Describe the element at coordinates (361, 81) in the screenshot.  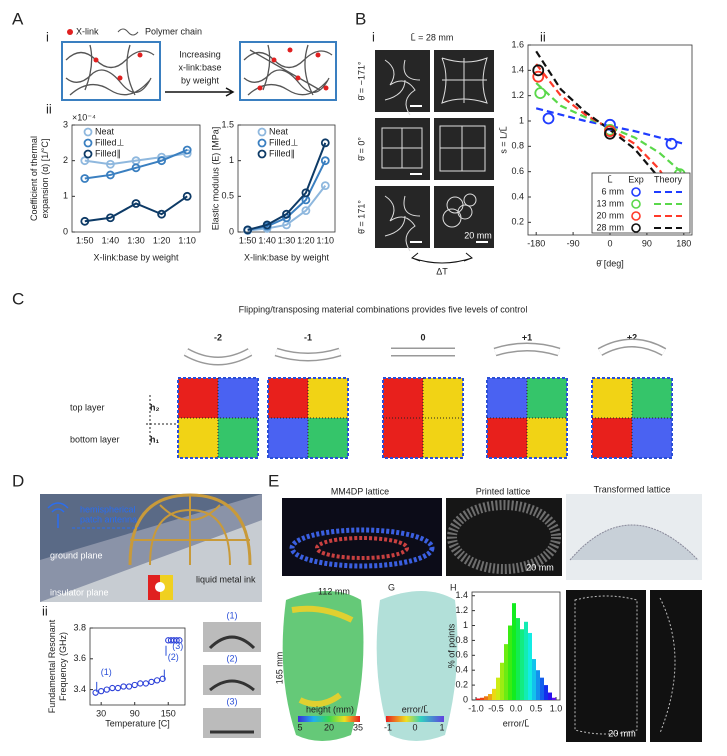
I see `row-label: θ̄ = −171°` at that location.